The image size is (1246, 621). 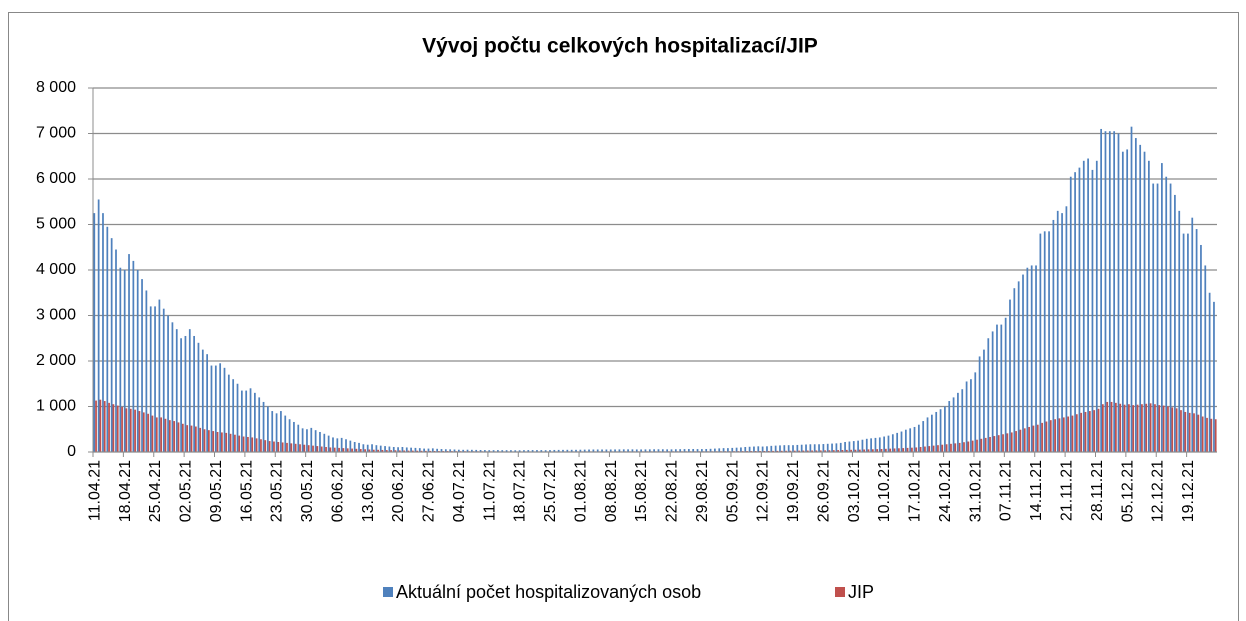 What do you see at coordinates (548, 592) in the screenshot?
I see `legend-label: Aktuální počet hospitalizovaných osob` at bounding box center [548, 592].